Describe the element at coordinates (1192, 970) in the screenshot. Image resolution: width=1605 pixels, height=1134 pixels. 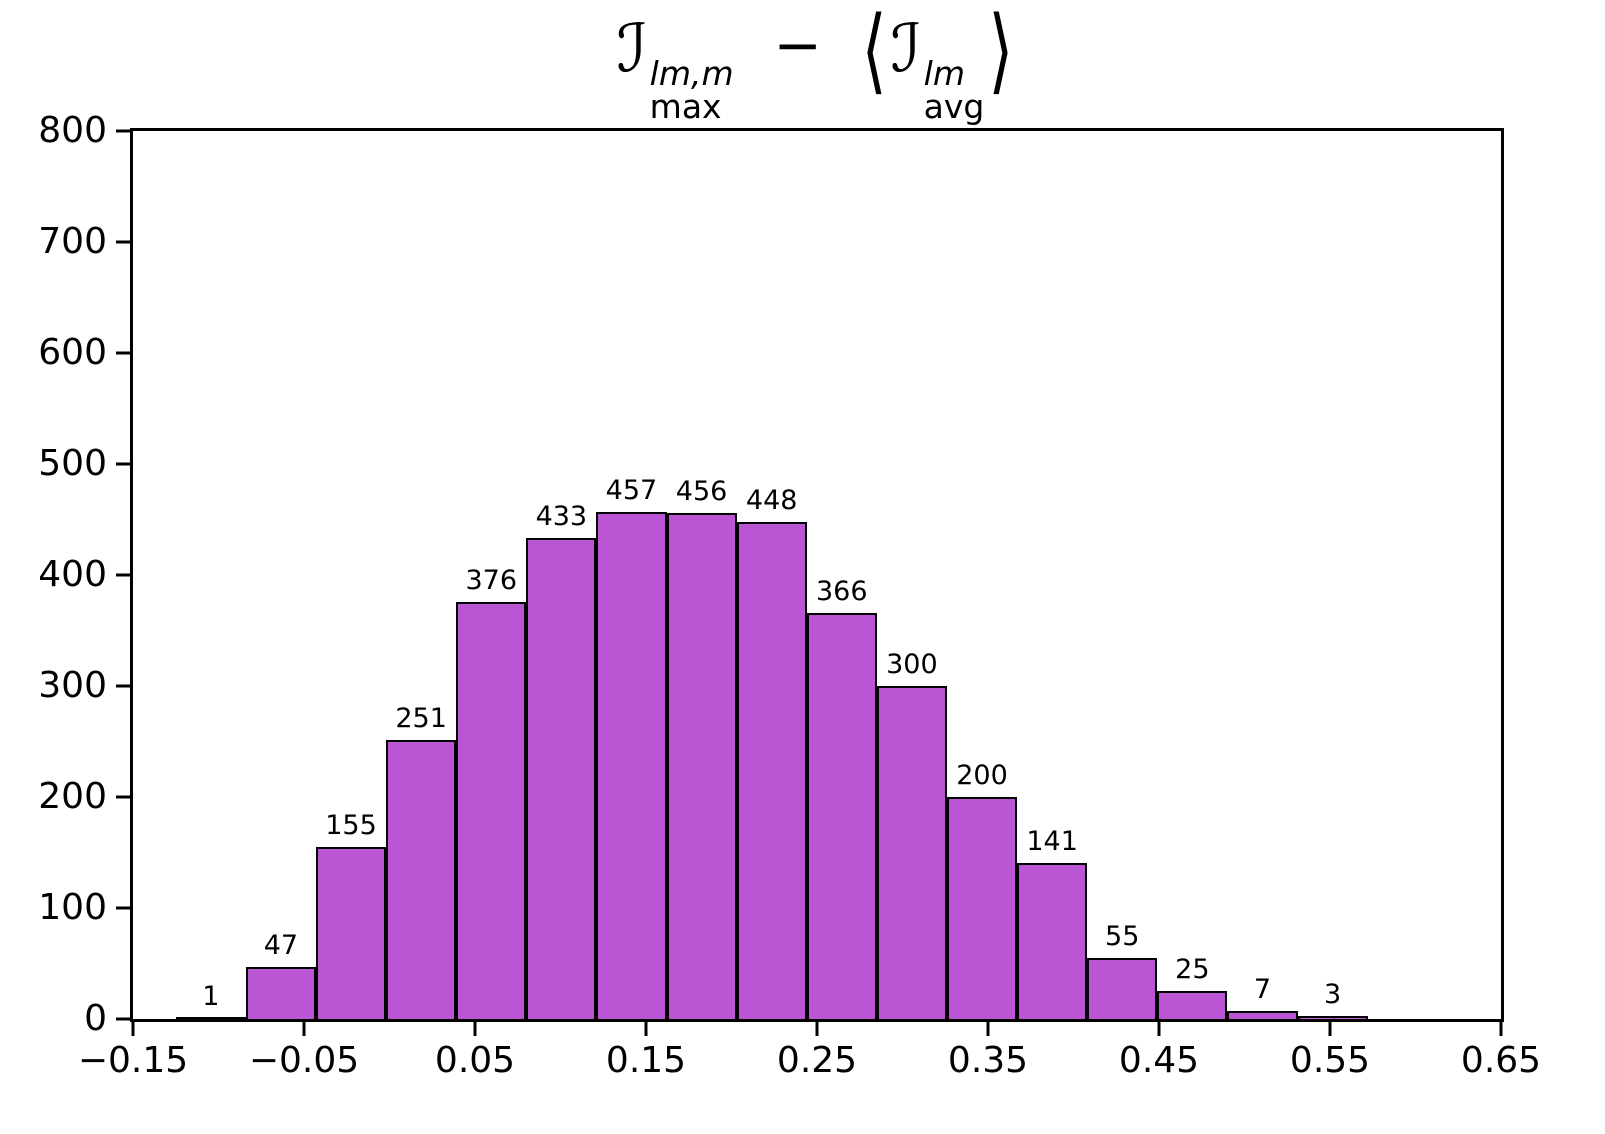
I see `bar-value-label: 25` at that location.